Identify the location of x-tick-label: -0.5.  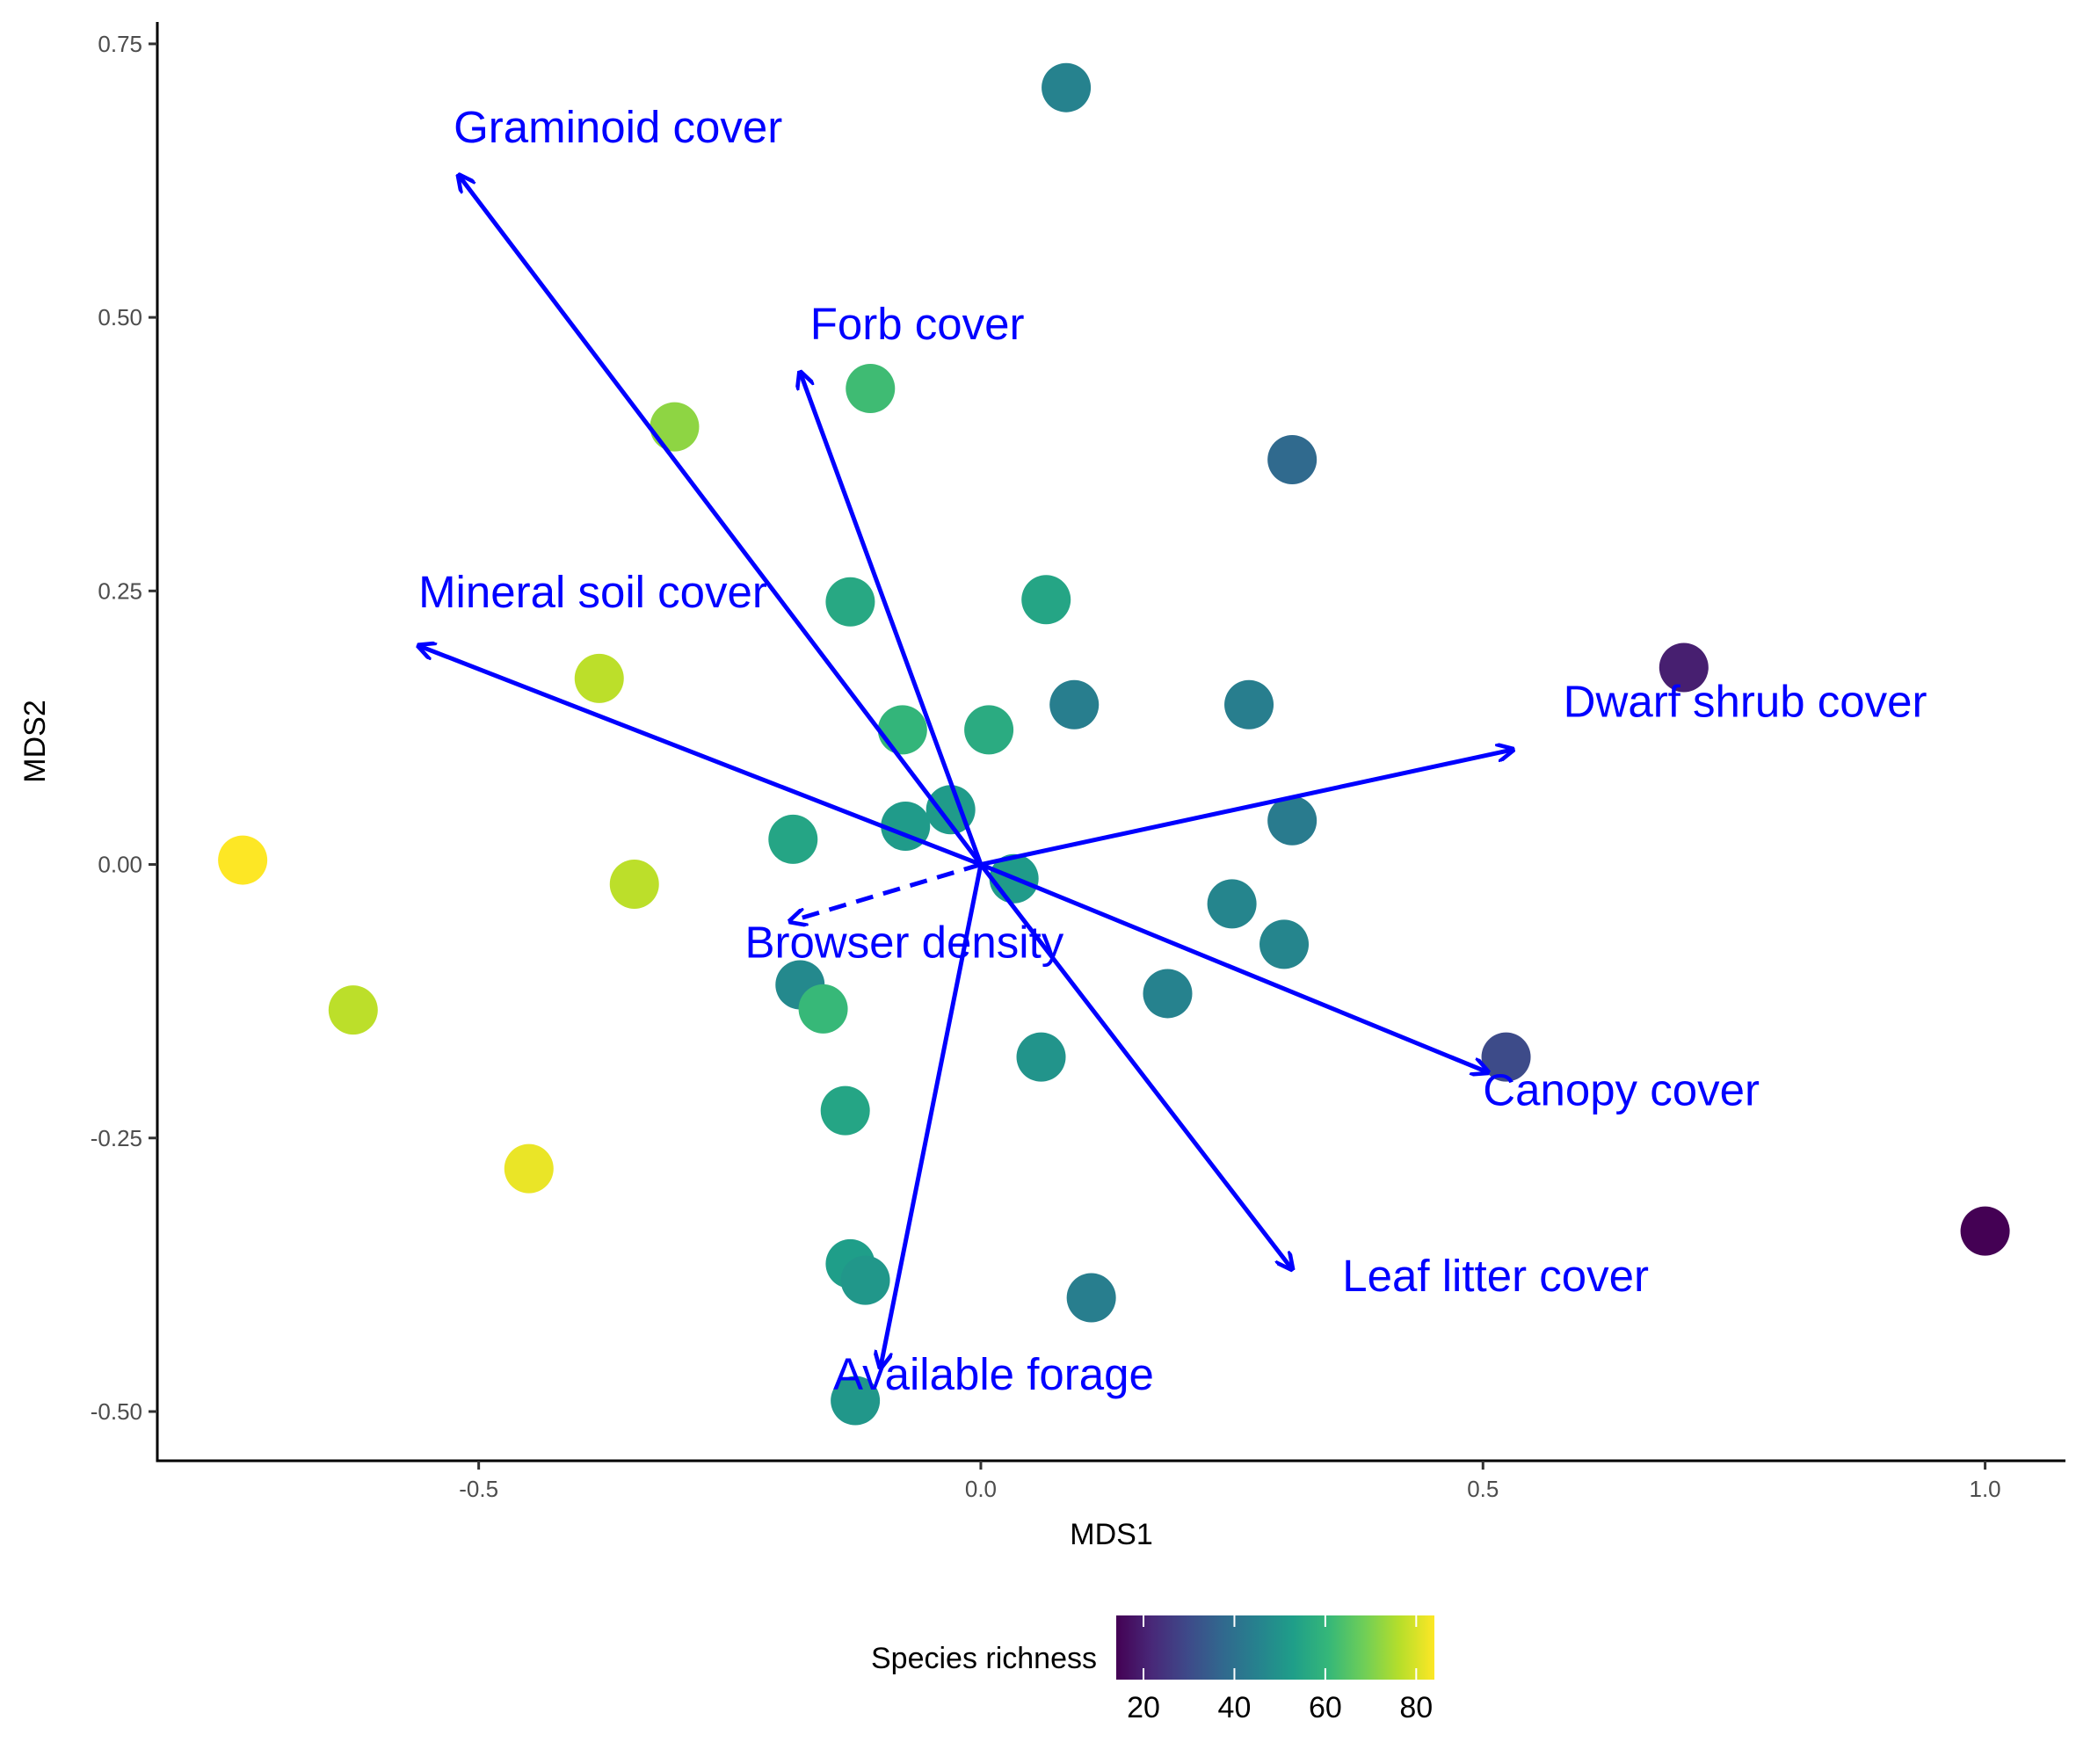
(479, 1489).